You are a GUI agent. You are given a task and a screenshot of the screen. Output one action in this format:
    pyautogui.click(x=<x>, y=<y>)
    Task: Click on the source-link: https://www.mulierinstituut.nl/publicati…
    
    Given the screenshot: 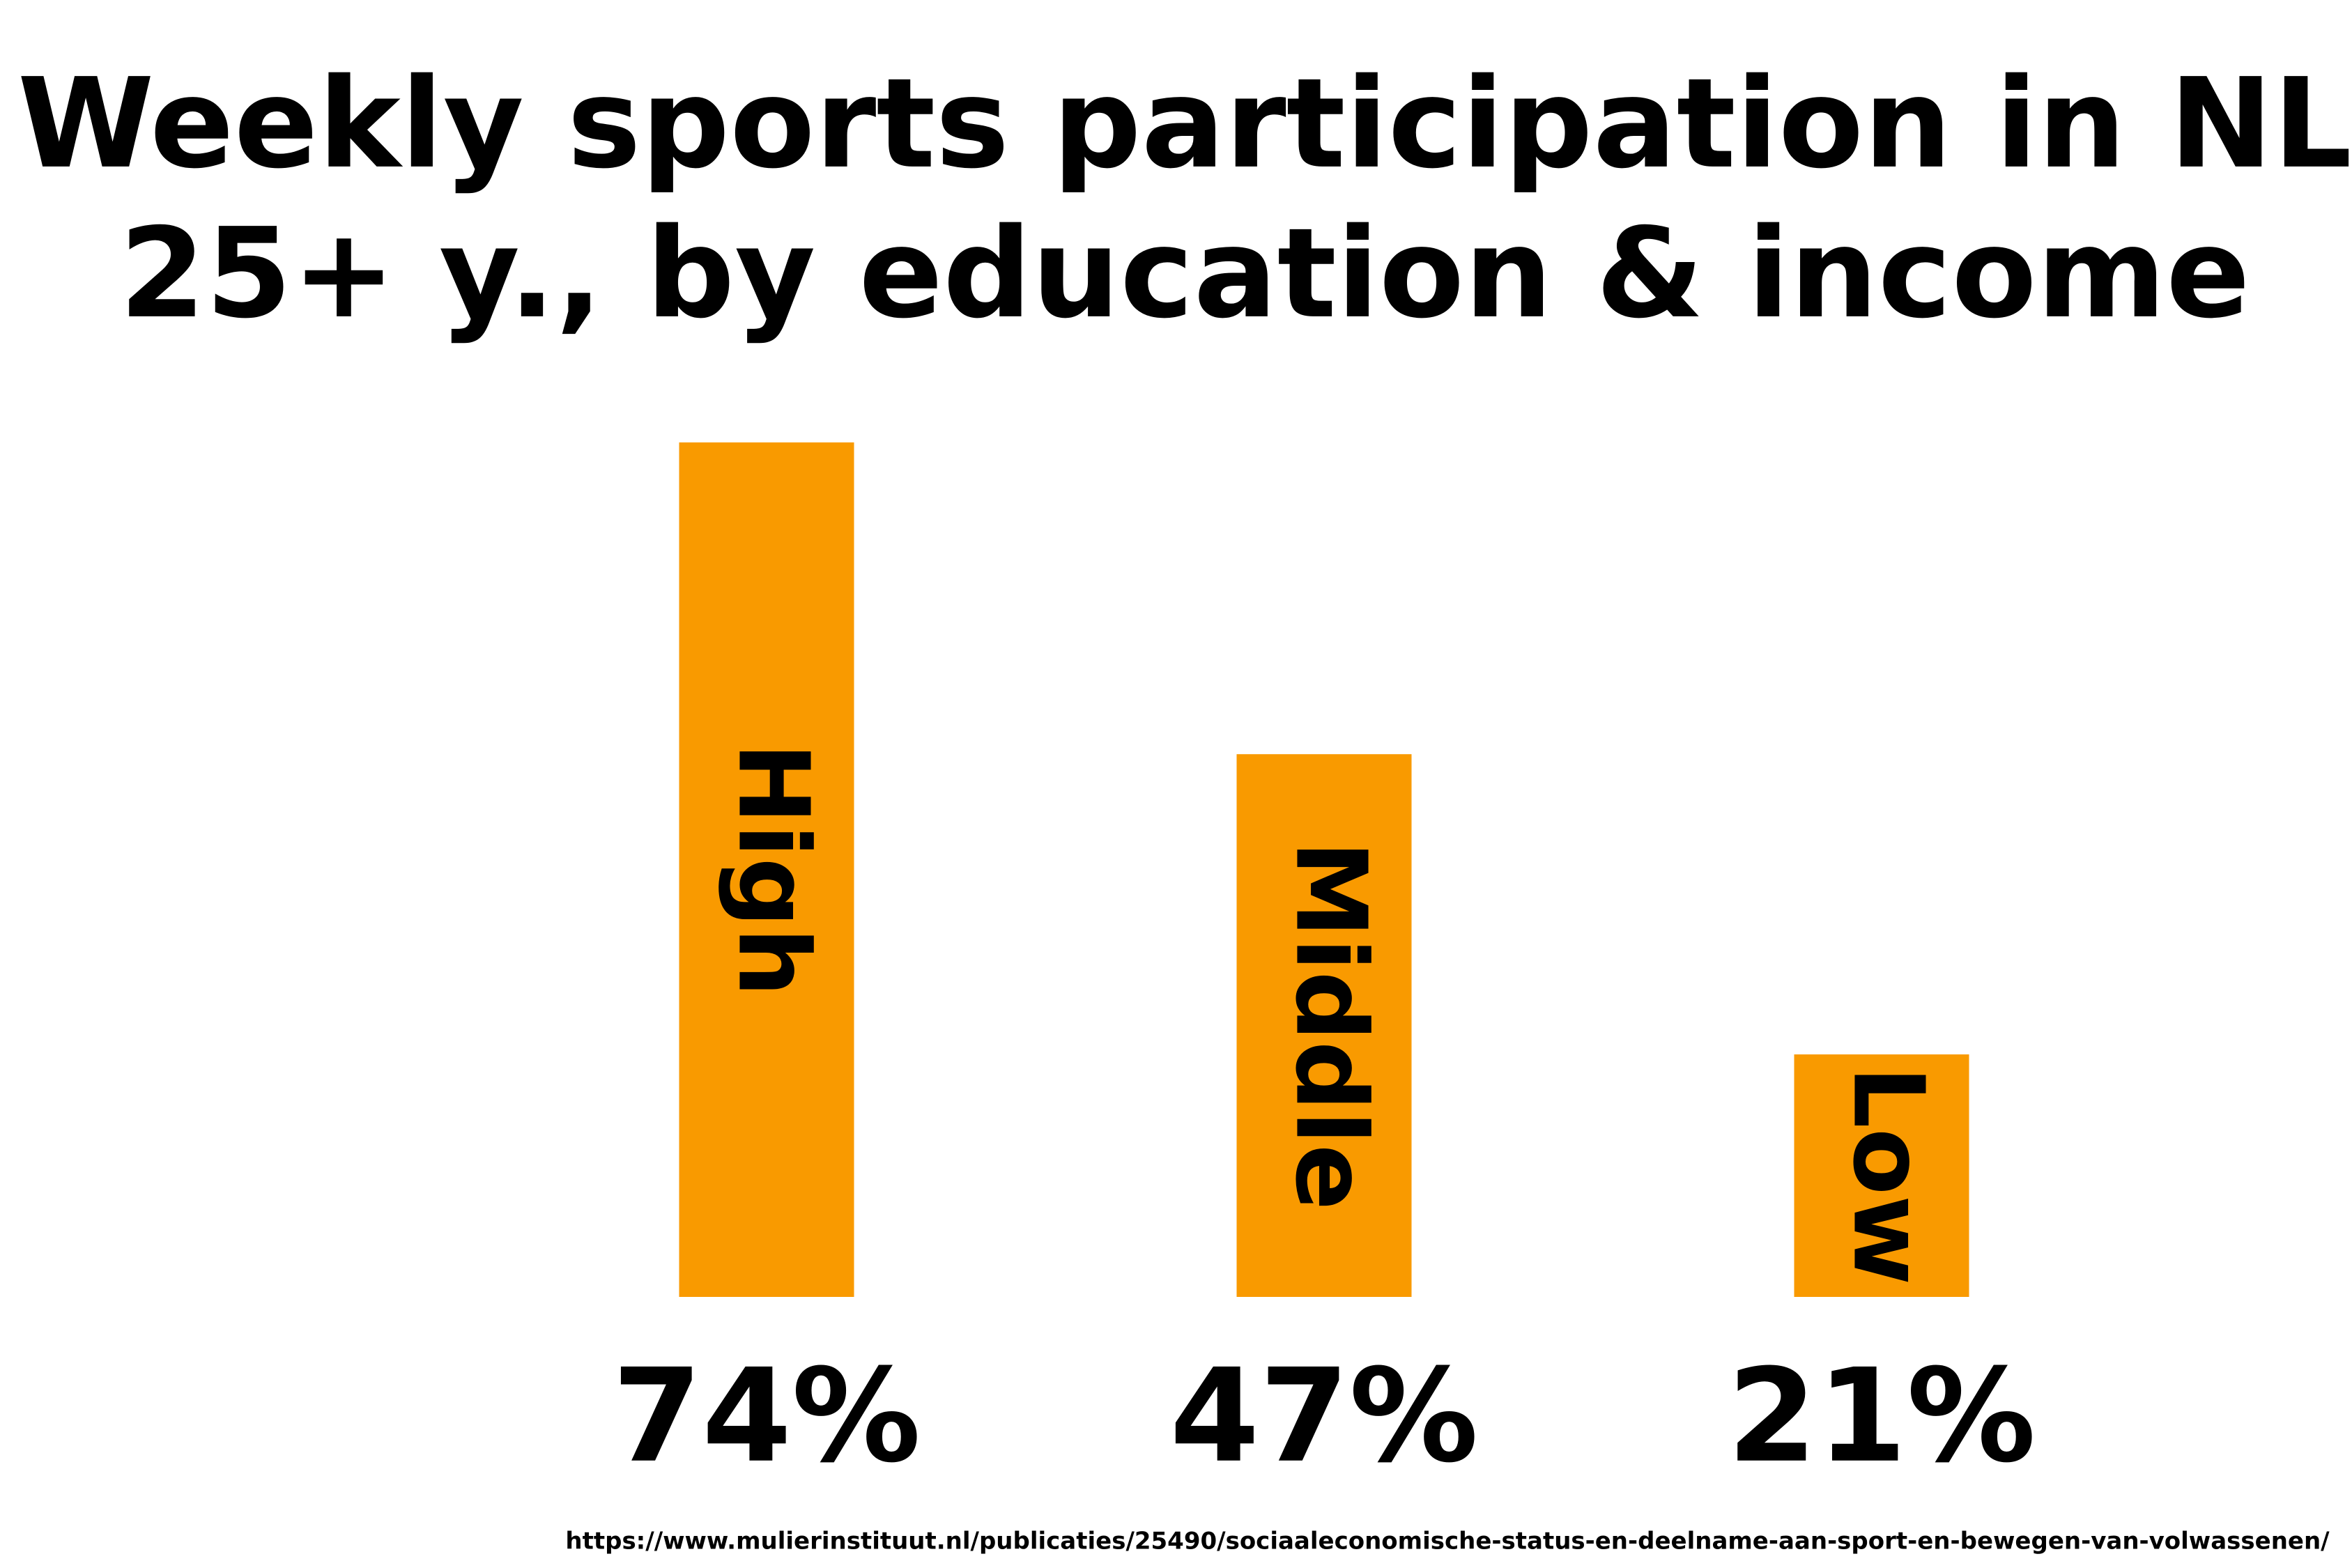 What is the action you would take?
    pyautogui.click(x=1447, y=1541)
    